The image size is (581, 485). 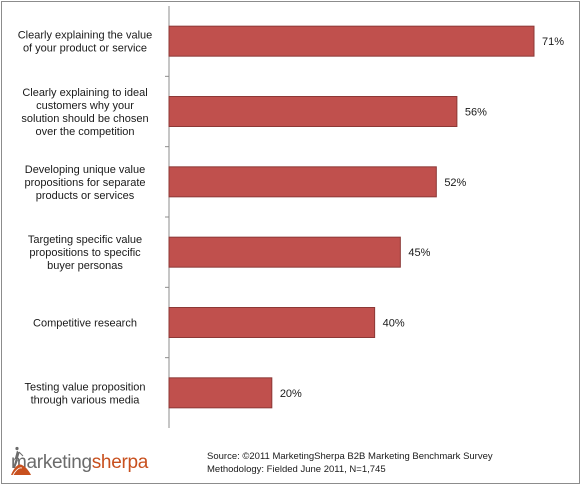 I want to click on marketingsherpa-logo: marketingsherpa, so click(x=79, y=461).